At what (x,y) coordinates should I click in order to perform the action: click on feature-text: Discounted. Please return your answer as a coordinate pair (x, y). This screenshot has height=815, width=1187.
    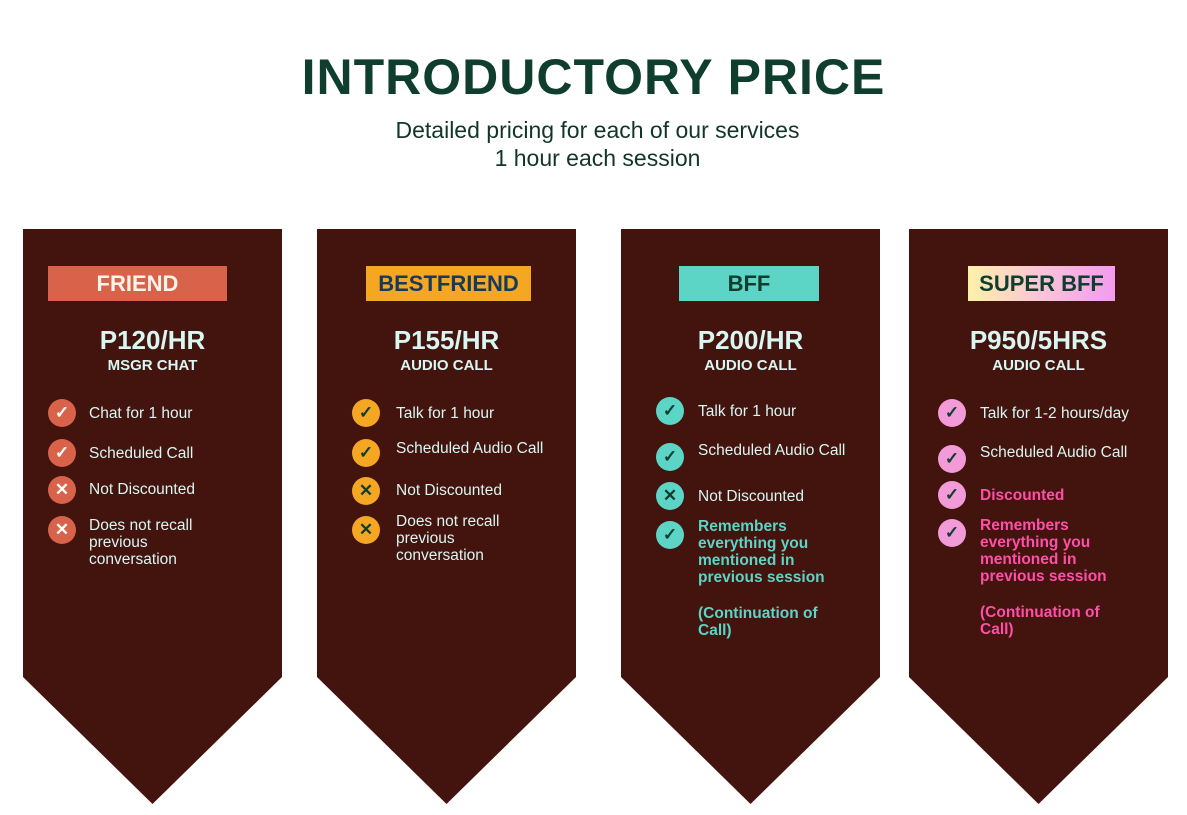
    Looking at the image, I should click on (1022, 495).